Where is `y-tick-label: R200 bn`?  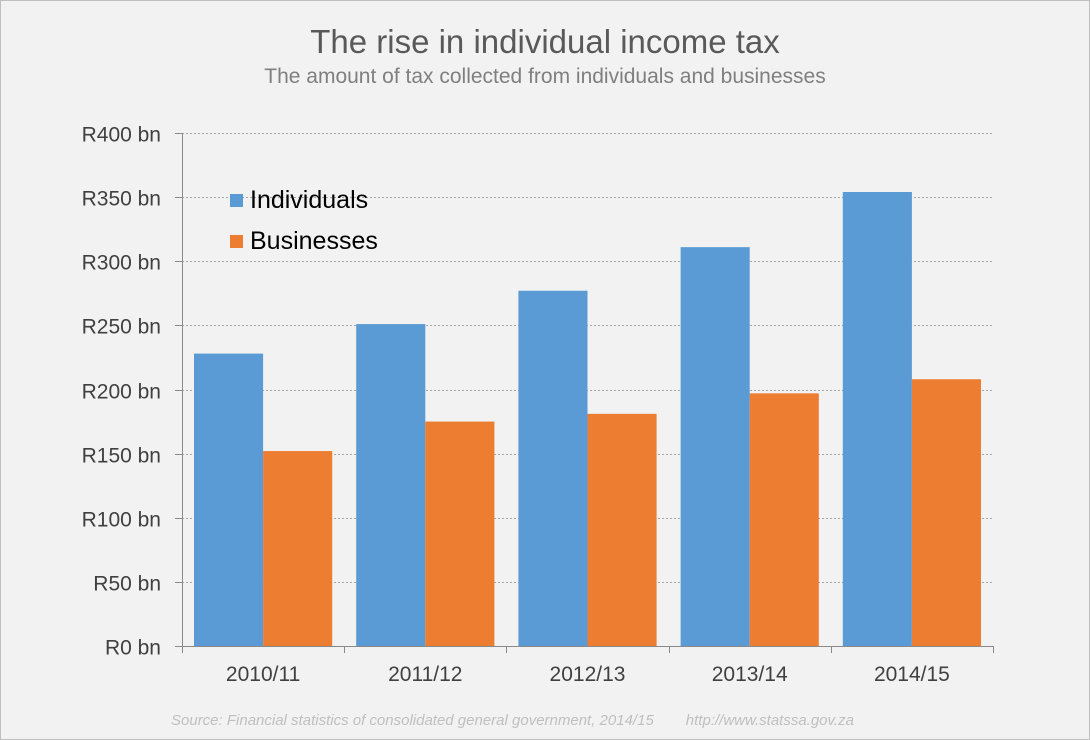 y-tick-label: R200 bn is located at coordinates (121, 392).